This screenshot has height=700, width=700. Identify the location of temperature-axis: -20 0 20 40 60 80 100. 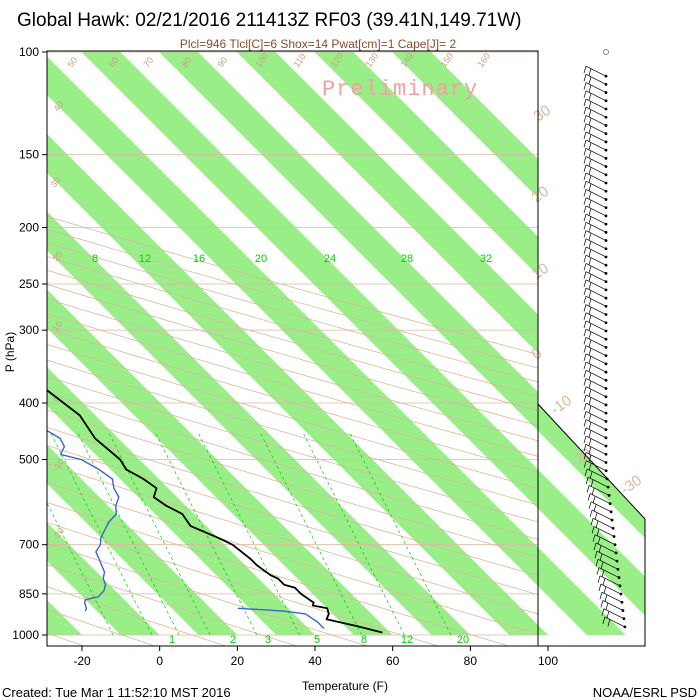
(315, 657).